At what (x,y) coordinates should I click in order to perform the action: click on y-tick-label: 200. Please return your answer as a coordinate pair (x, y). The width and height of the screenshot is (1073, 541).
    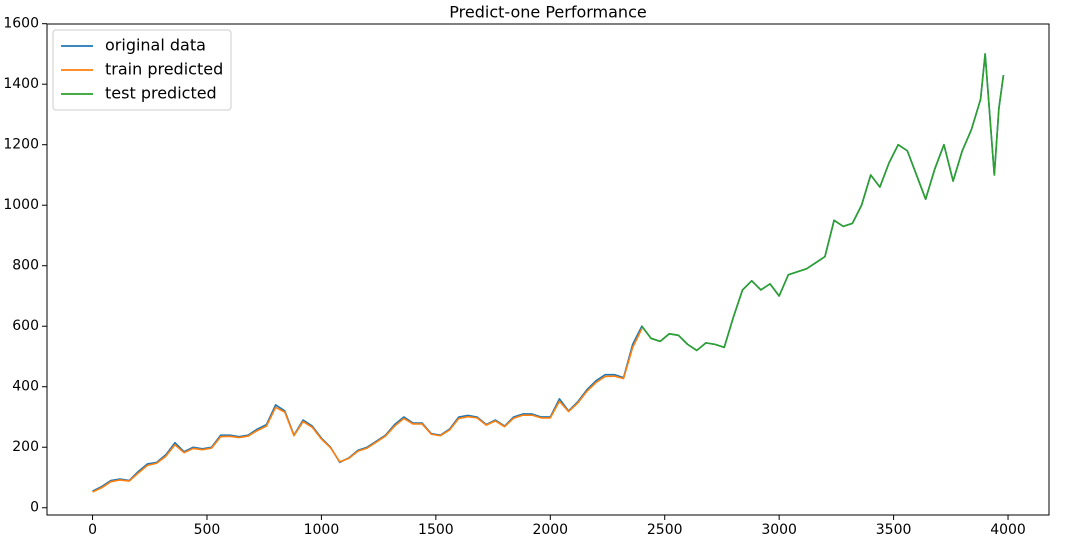
    Looking at the image, I should click on (25, 447).